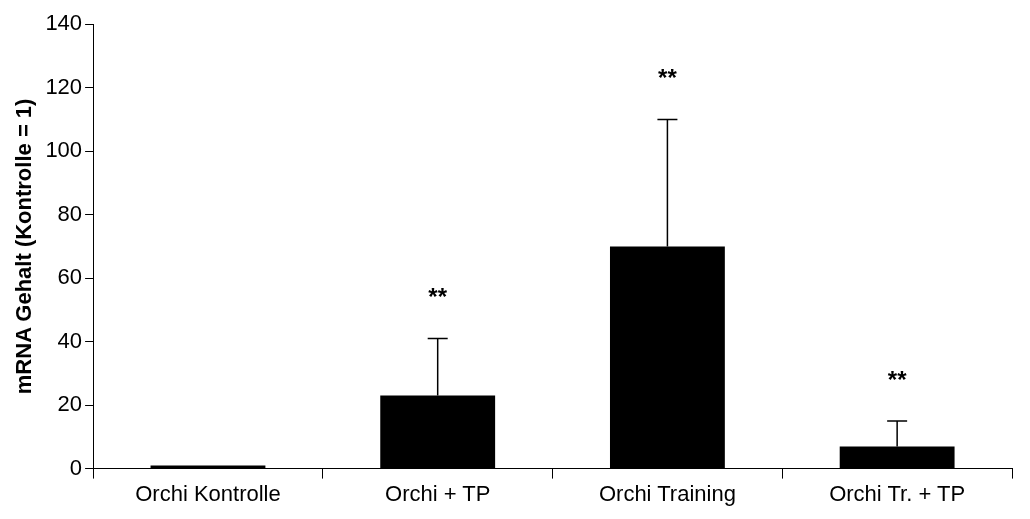  What do you see at coordinates (667, 493) in the screenshot?
I see `x-tick-label: Orchi Training` at bounding box center [667, 493].